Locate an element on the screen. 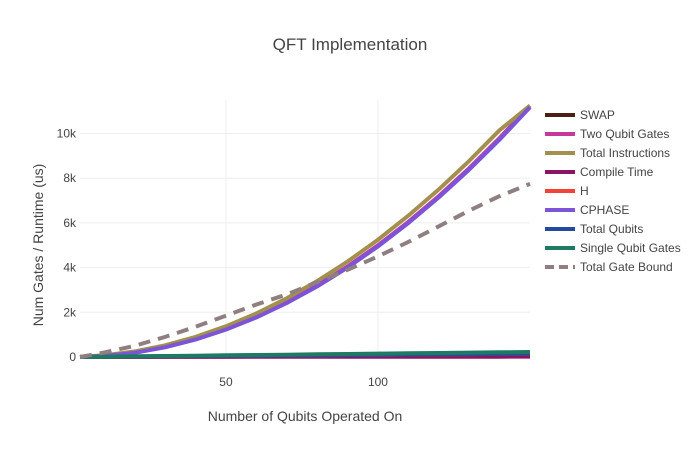 Image resolution: width=700 pixels, height=455 pixels. legend-item-two-qubit-gates: Two Qubit Gates is located at coordinates (607, 134).